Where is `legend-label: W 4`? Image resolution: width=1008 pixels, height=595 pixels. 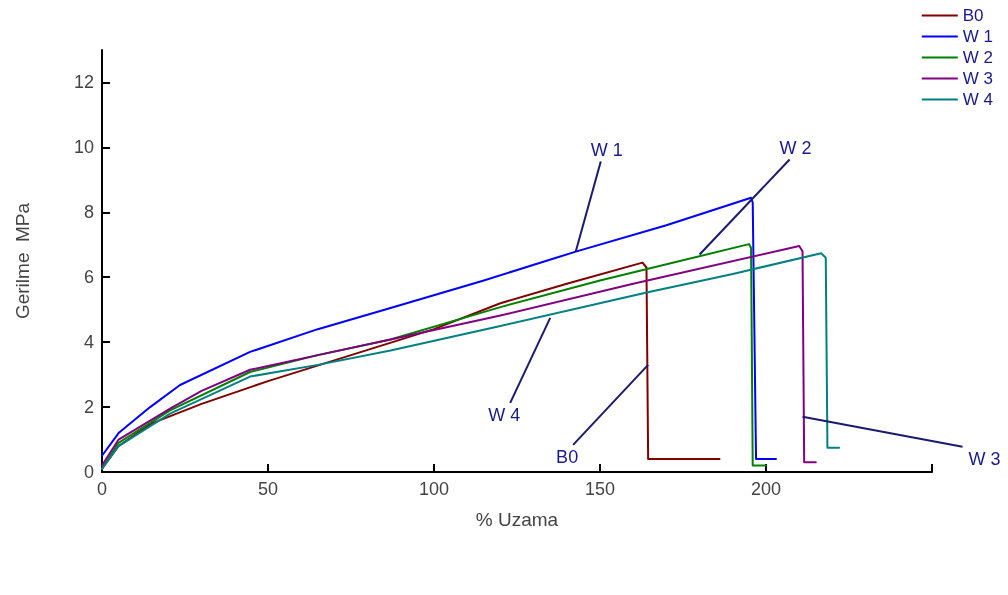 legend-label: W 4 is located at coordinates (978, 99).